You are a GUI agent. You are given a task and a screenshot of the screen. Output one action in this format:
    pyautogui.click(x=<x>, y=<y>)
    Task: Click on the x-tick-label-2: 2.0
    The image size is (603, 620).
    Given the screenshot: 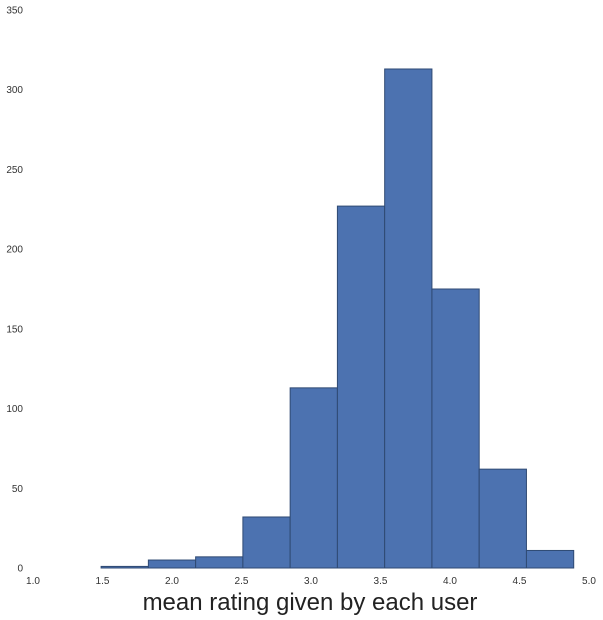 What is the action you would take?
    pyautogui.click(x=172, y=581)
    